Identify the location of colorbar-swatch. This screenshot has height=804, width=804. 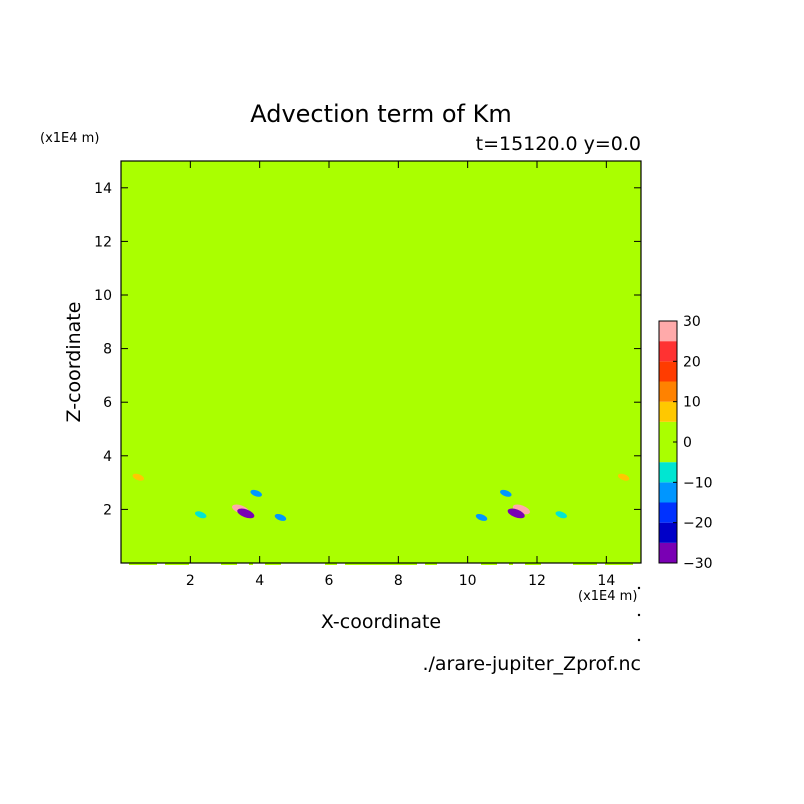
(668, 532).